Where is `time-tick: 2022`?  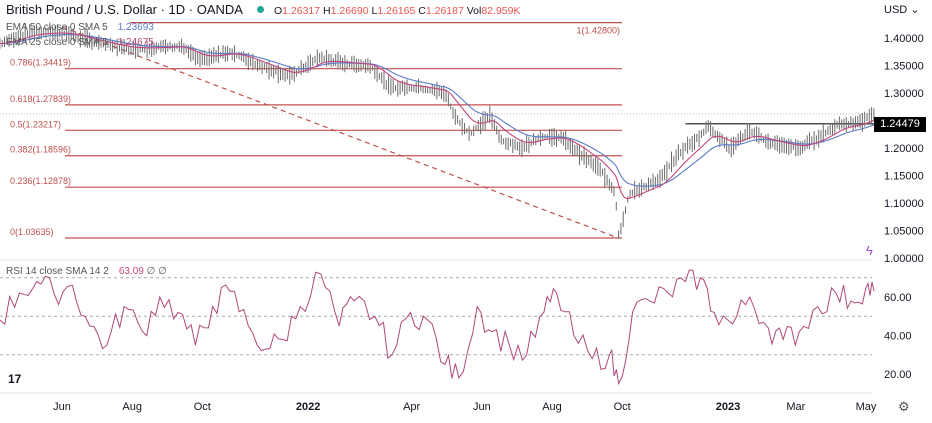 time-tick: 2022 is located at coordinates (308, 407).